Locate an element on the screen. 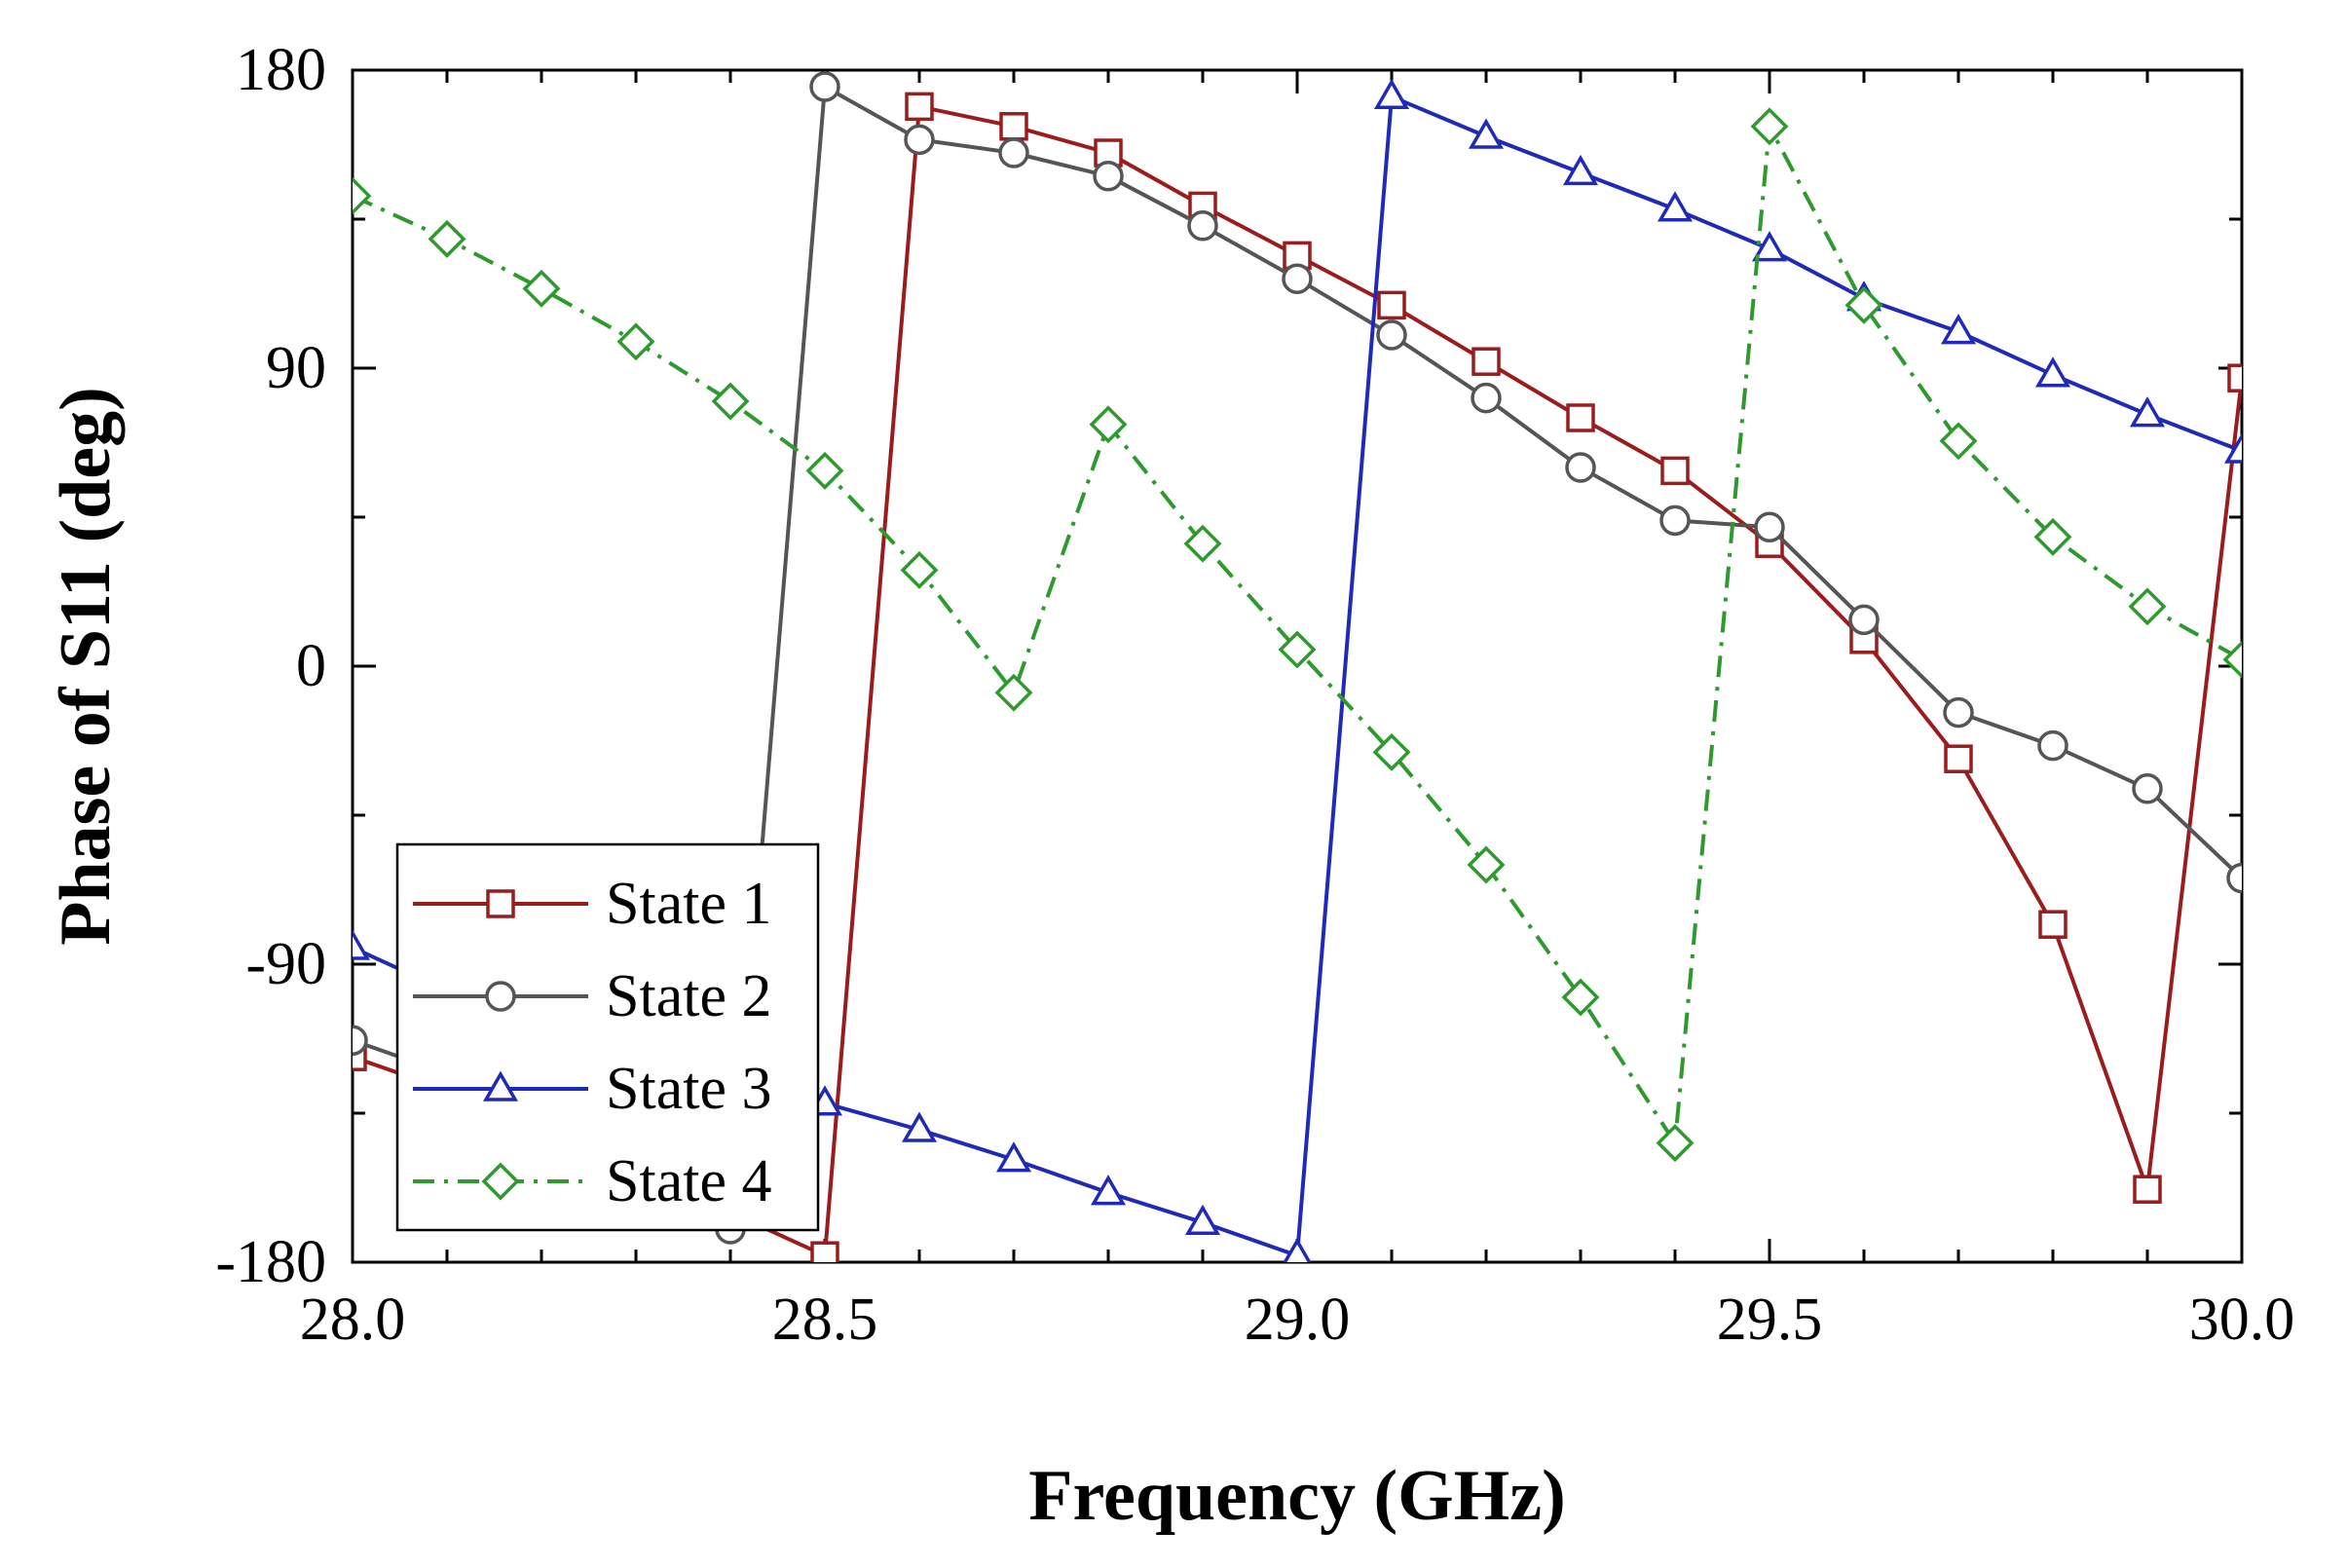  y-tick-label: 0 is located at coordinates (311, 666).